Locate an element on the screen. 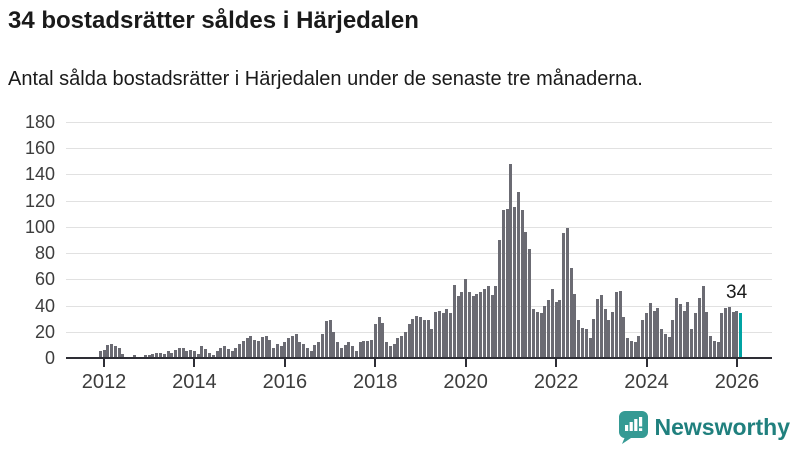 This screenshot has height=450, width=800. last-value-annotation: 34 is located at coordinates (737, 292).